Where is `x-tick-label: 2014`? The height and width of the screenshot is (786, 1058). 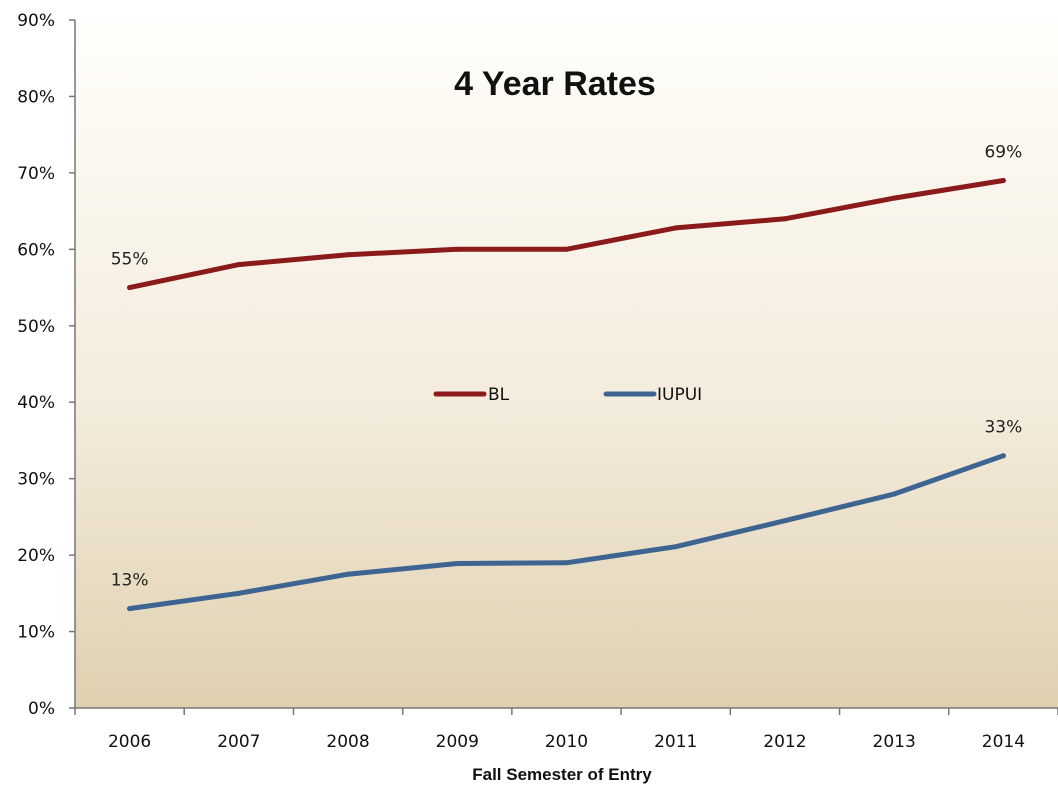
x-tick-label: 2014 is located at coordinates (1003, 742).